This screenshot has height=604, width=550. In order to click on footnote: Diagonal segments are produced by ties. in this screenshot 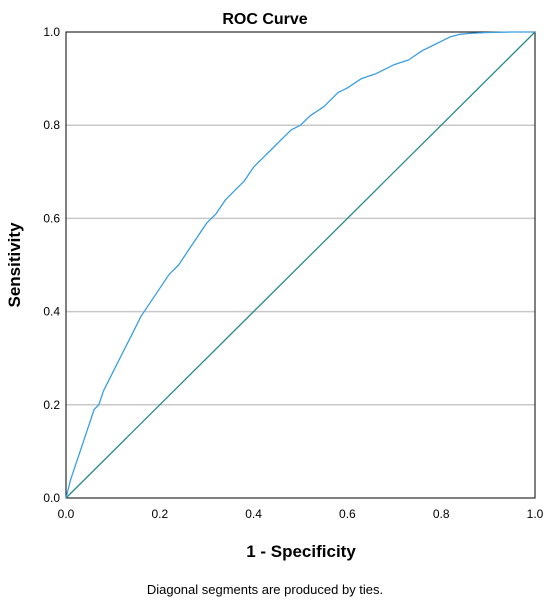, I will do `click(265, 589)`.